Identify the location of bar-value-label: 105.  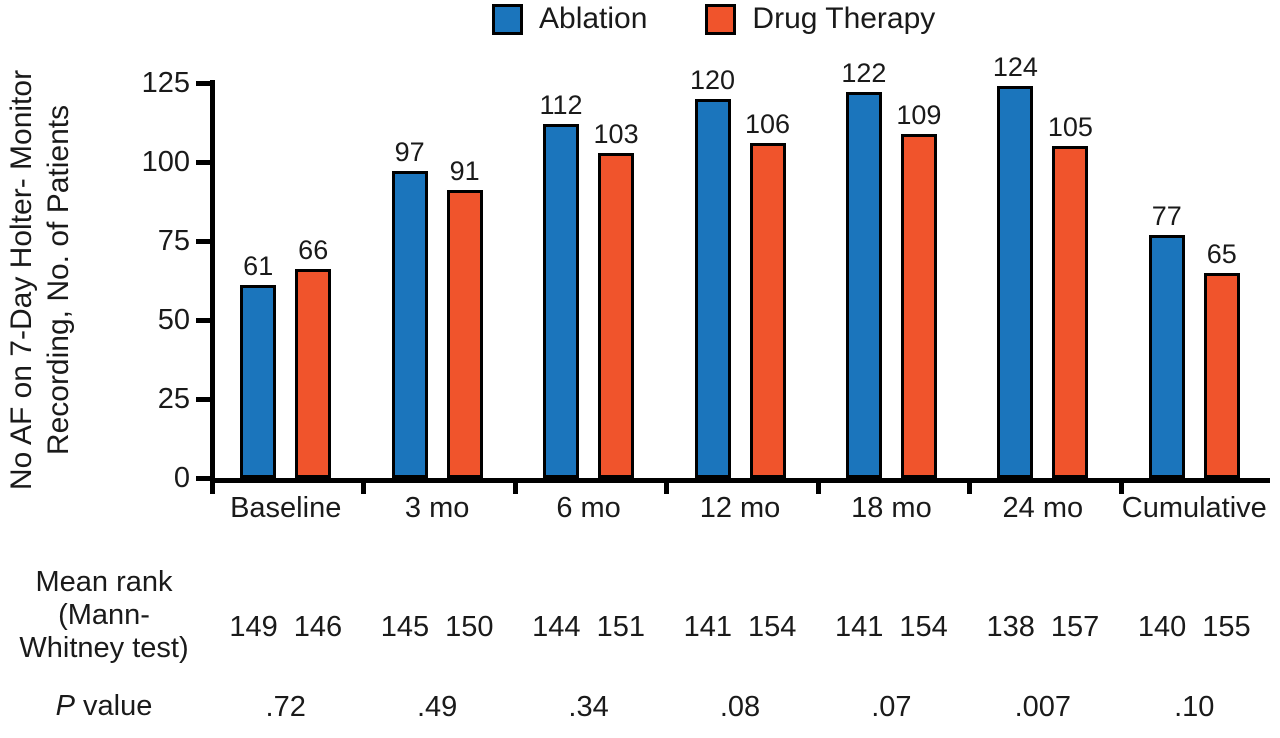
(1070, 127).